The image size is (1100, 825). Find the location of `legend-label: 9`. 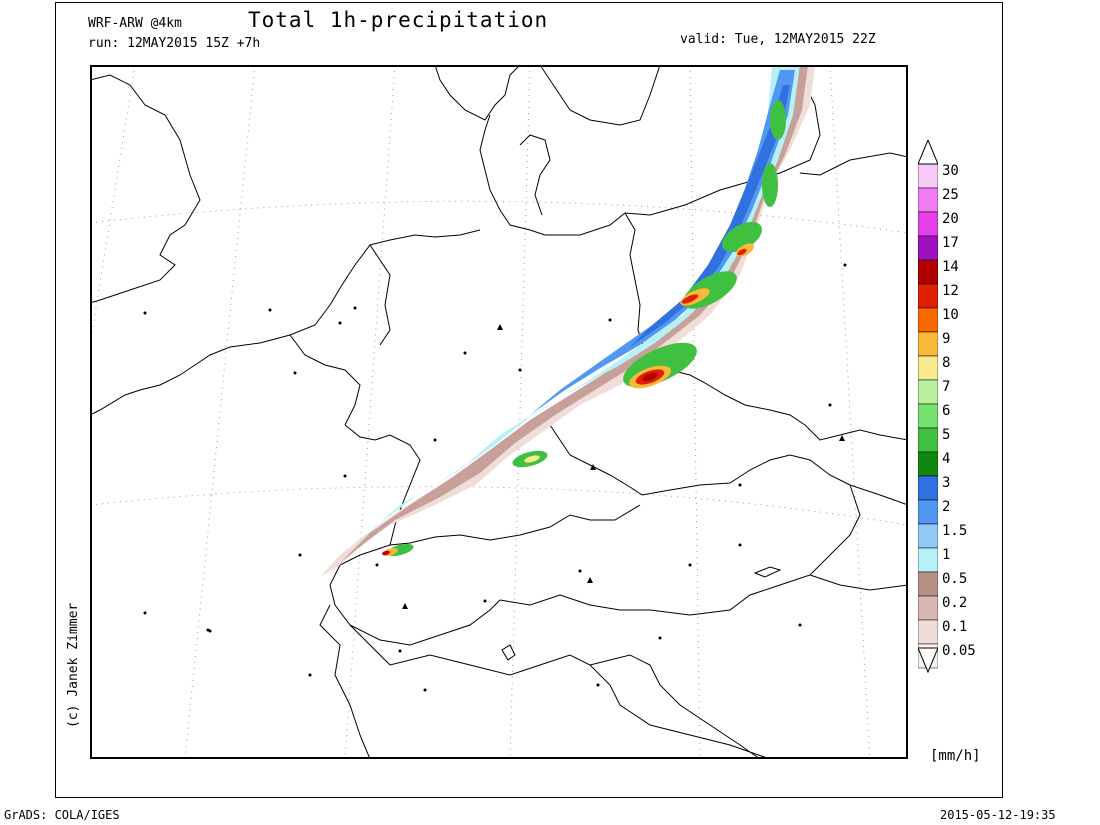

legend-label: 9 is located at coordinates (946, 339).